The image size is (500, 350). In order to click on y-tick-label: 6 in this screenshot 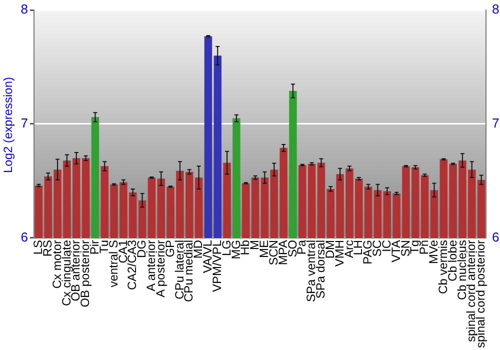, I will do `click(24, 237)`.